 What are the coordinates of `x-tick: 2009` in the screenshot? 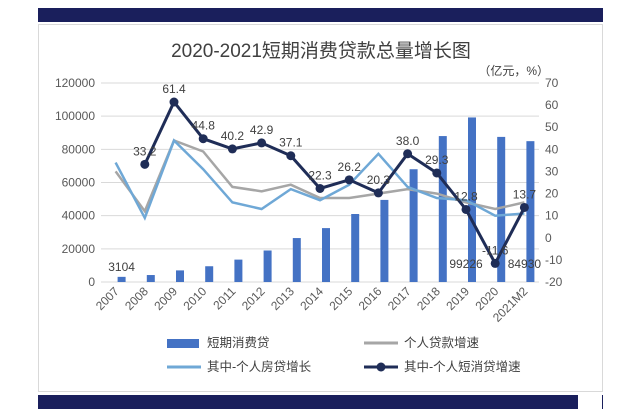 It's located at (165, 298).